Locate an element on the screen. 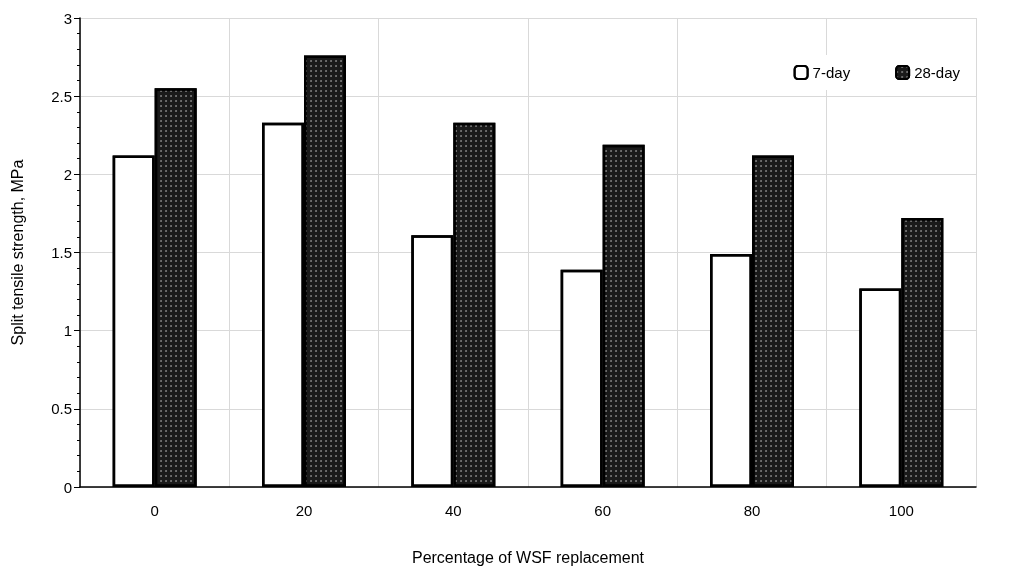 The width and height of the screenshot is (1016, 582). x-tick-label: 40 is located at coordinates (453, 510).